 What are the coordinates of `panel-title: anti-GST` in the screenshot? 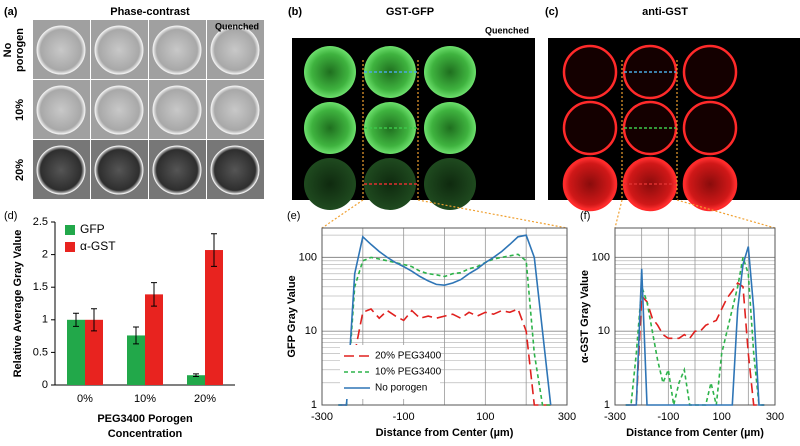 It's located at (665, 12).